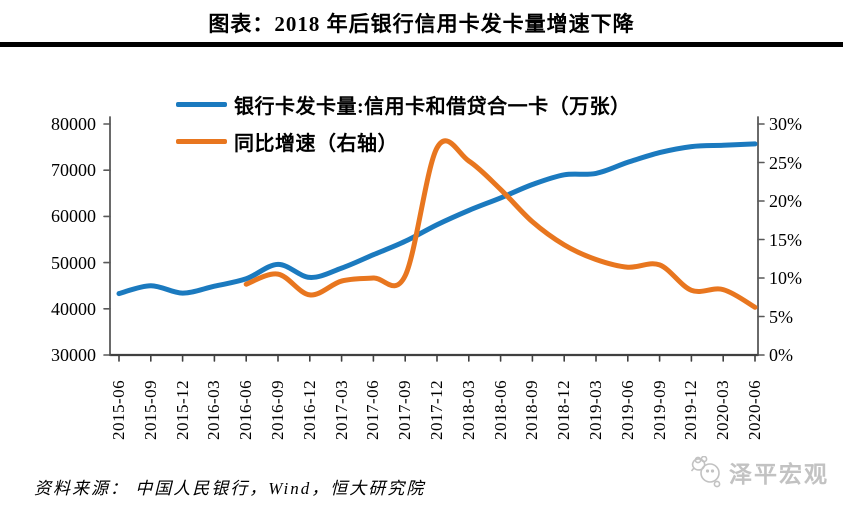 The width and height of the screenshot is (843, 508). What do you see at coordinates (201, 141) in the screenshot?
I see `legend-line-swatch-orange` at bounding box center [201, 141].